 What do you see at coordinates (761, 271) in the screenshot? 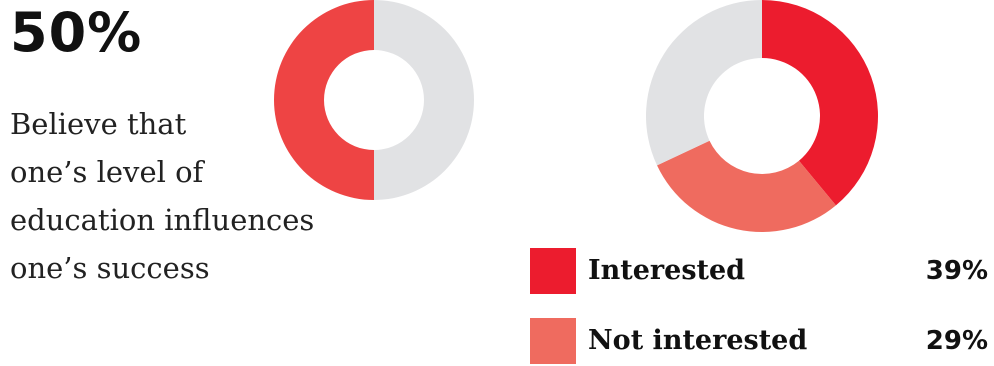
I see `legend-item-interested: Interested 39%` at bounding box center [761, 271].